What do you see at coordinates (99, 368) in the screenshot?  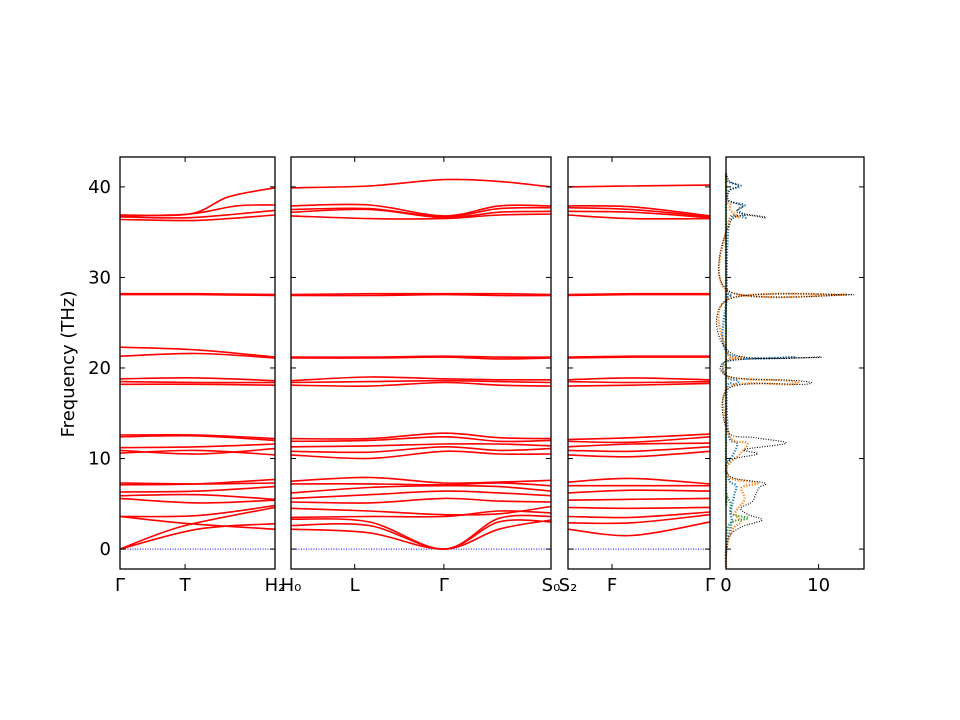 I see `y-tick-label: 20` at bounding box center [99, 368].